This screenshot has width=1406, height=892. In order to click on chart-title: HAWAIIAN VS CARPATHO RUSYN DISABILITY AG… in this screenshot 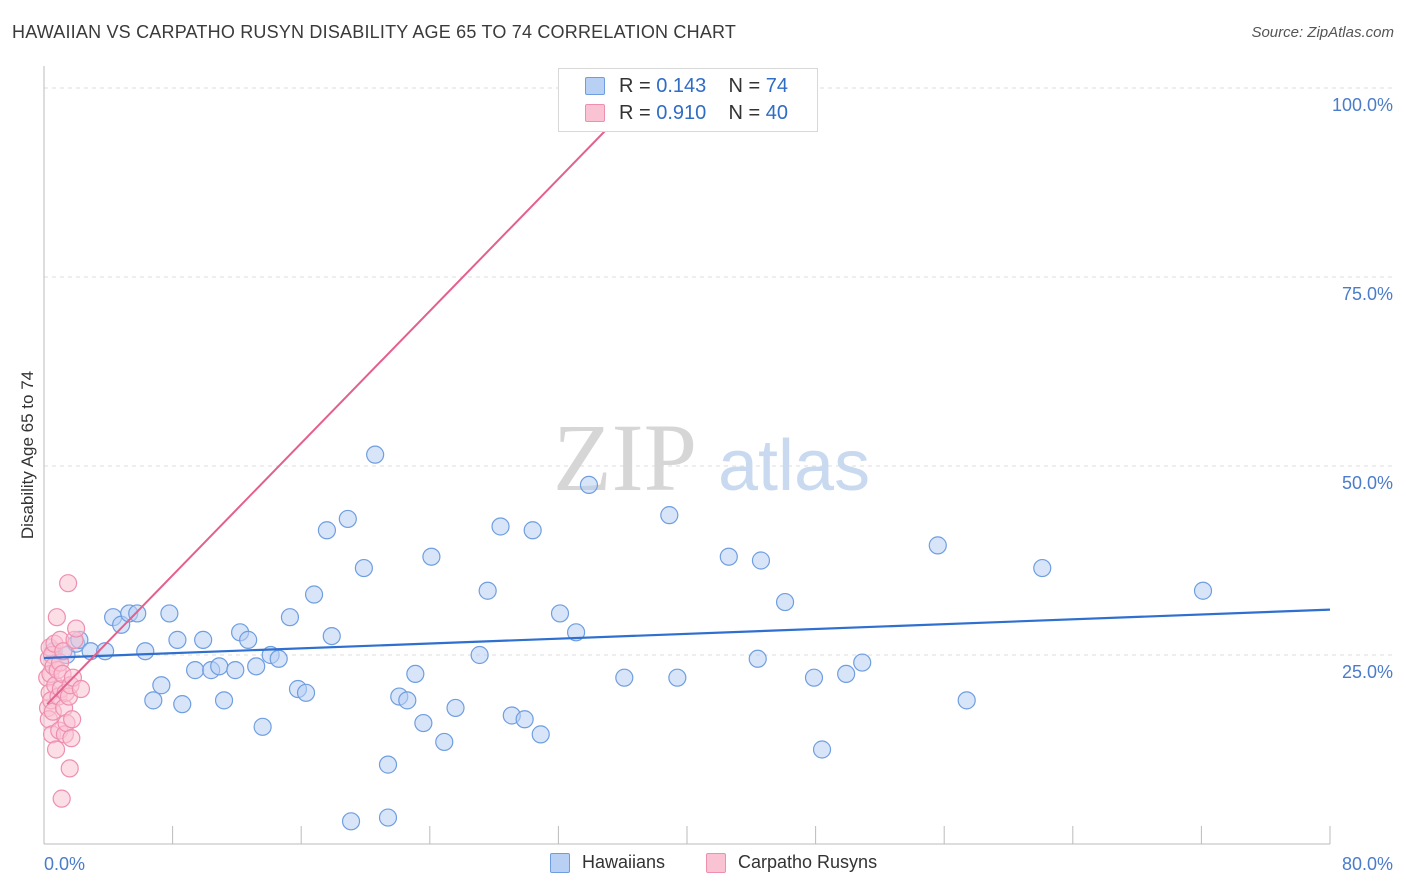, I will do `click(374, 32)`.